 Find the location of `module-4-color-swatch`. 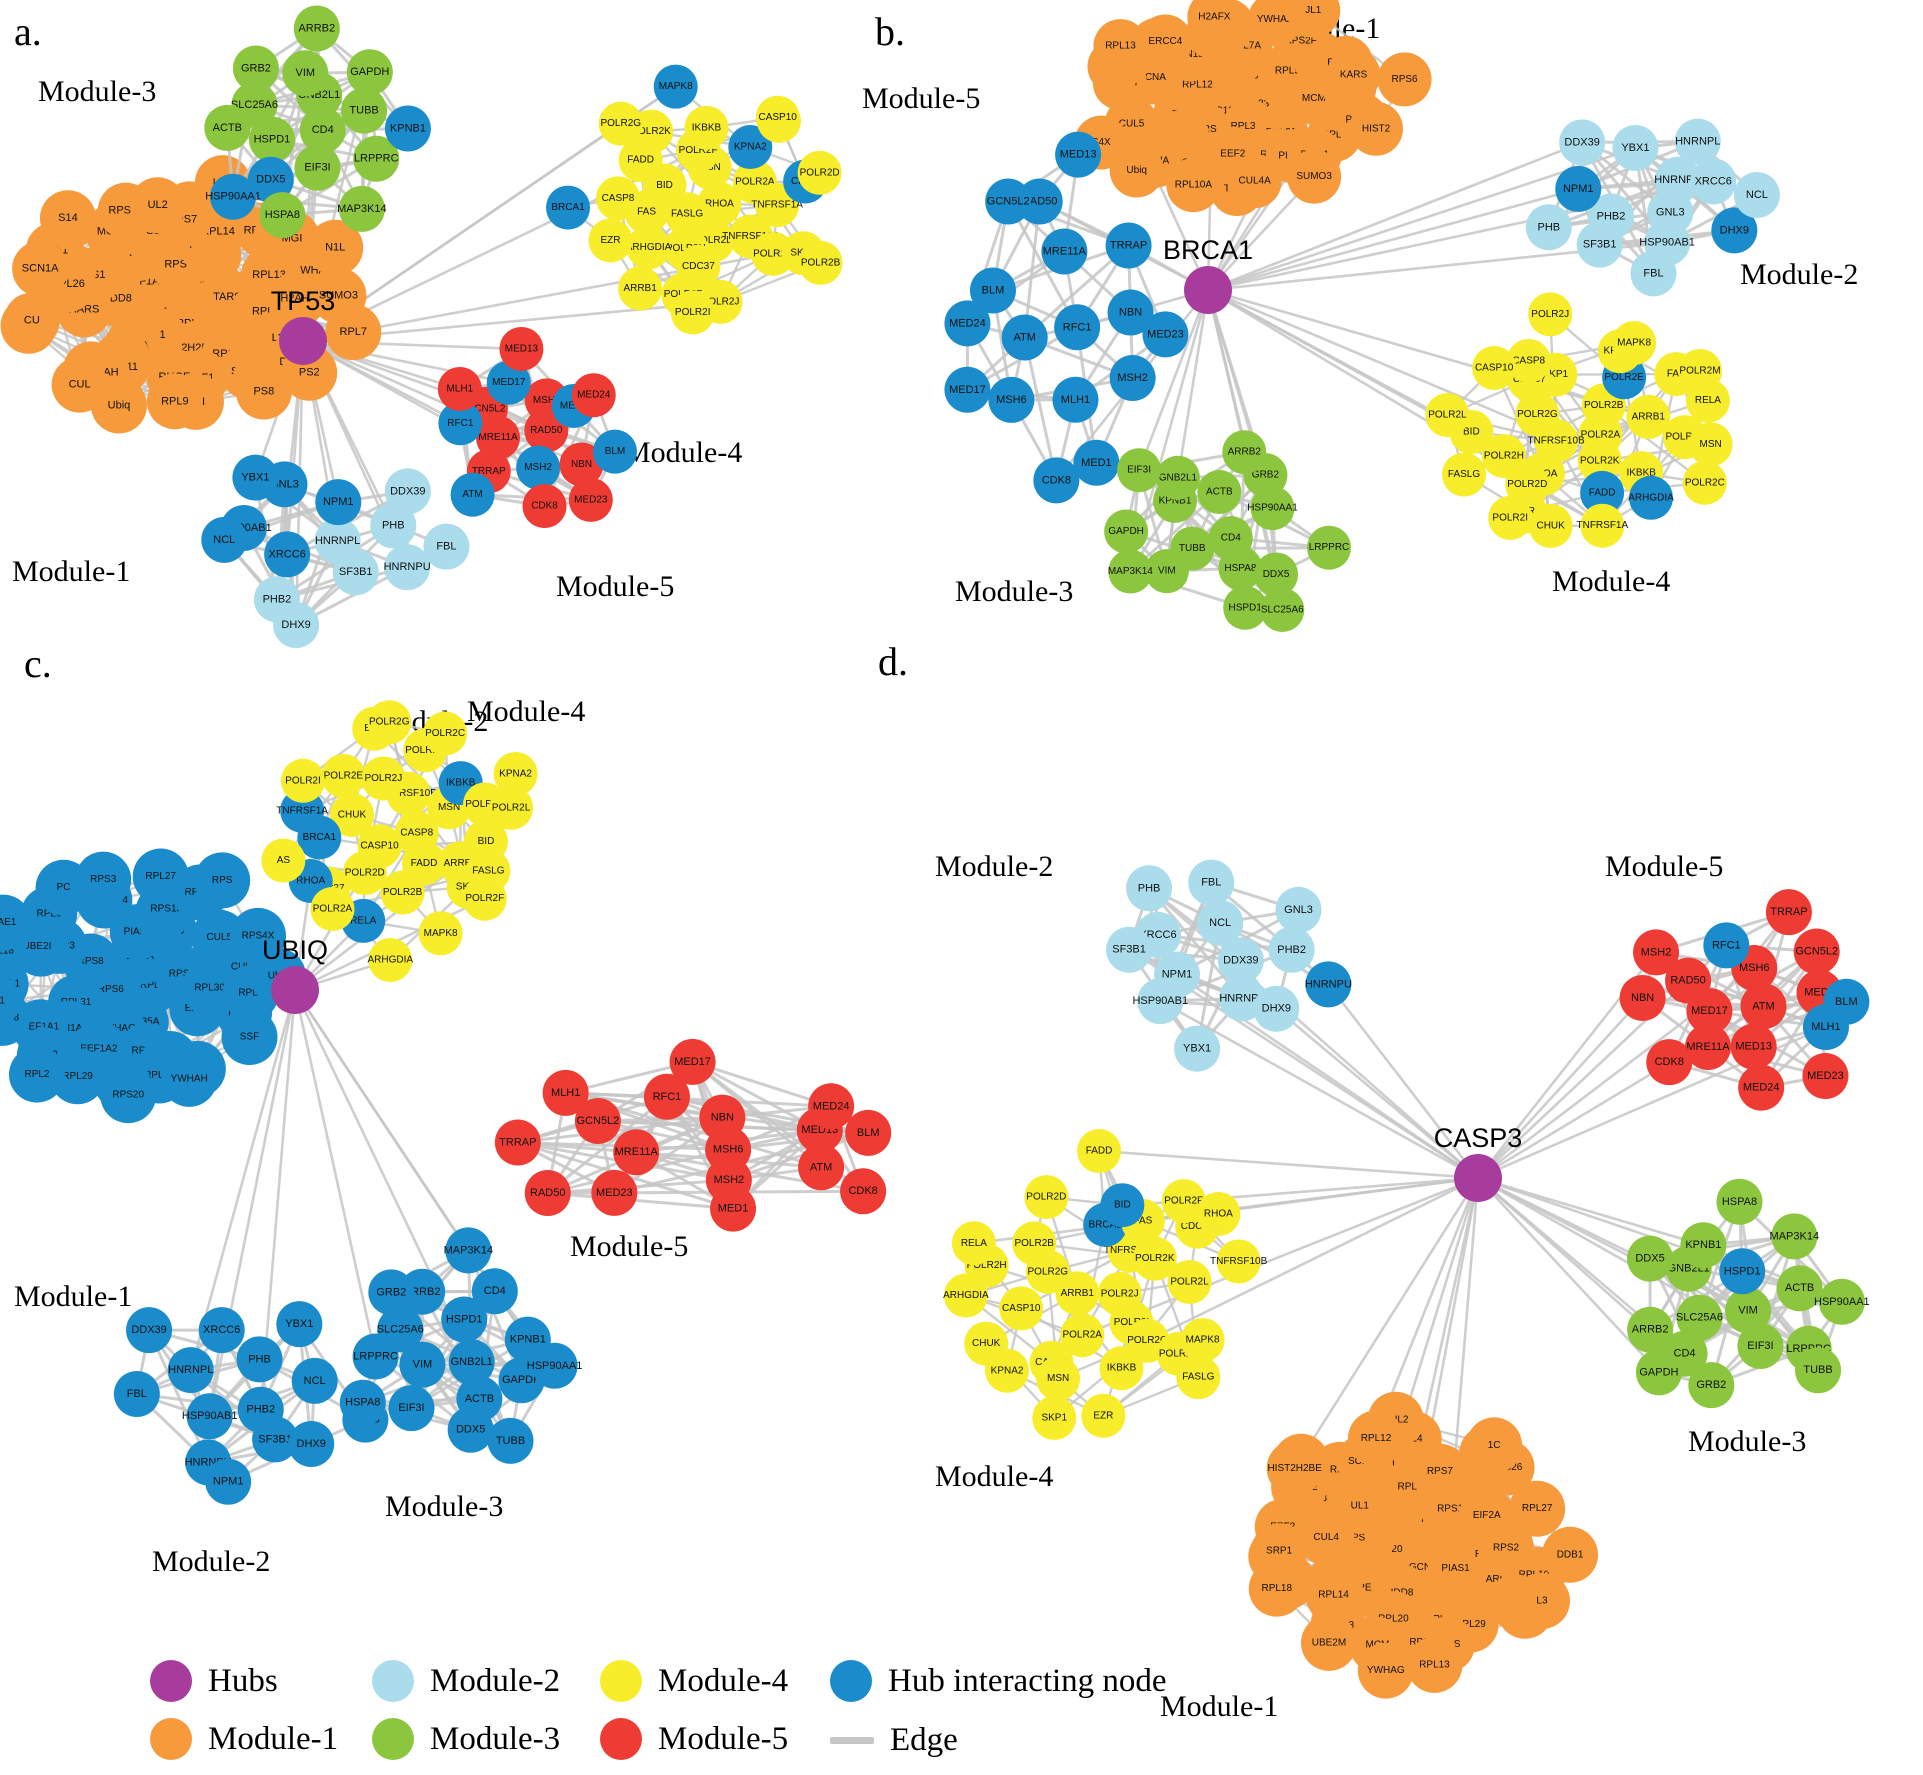

module-4-color-swatch is located at coordinates (621, 1681).